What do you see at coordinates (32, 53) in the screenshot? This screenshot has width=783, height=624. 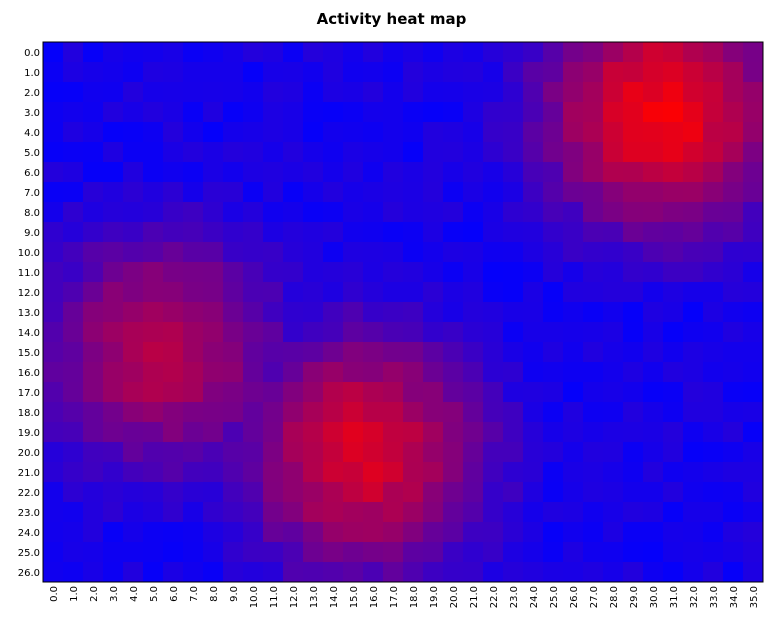 I see `y-tick-label: 0.0` at bounding box center [32, 53].